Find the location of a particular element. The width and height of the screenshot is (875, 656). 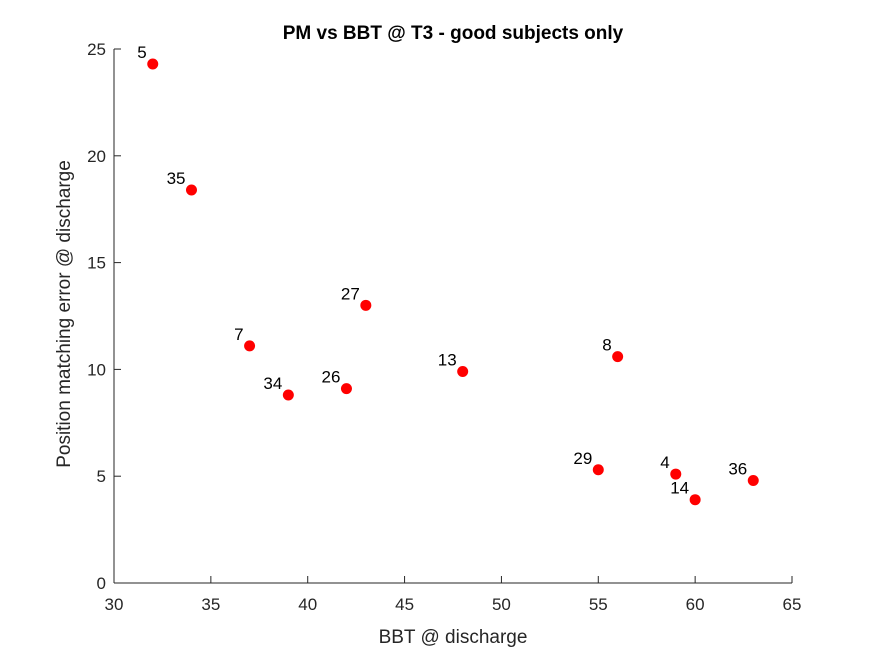

x-tick-label: 30 is located at coordinates (114, 604).